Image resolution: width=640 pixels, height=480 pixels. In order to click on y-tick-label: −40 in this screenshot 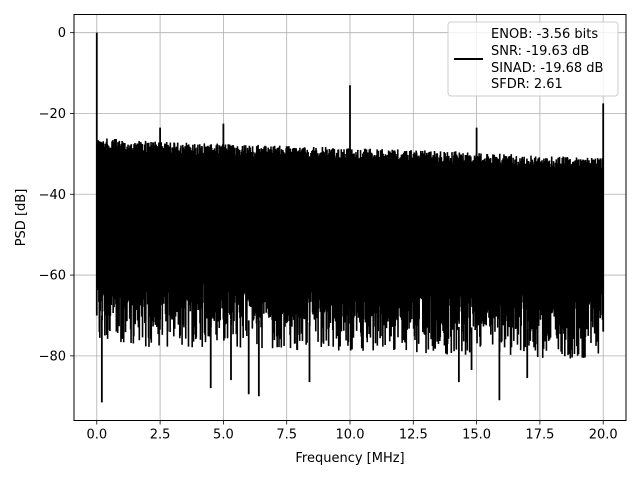, I will do `click(52, 195)`.